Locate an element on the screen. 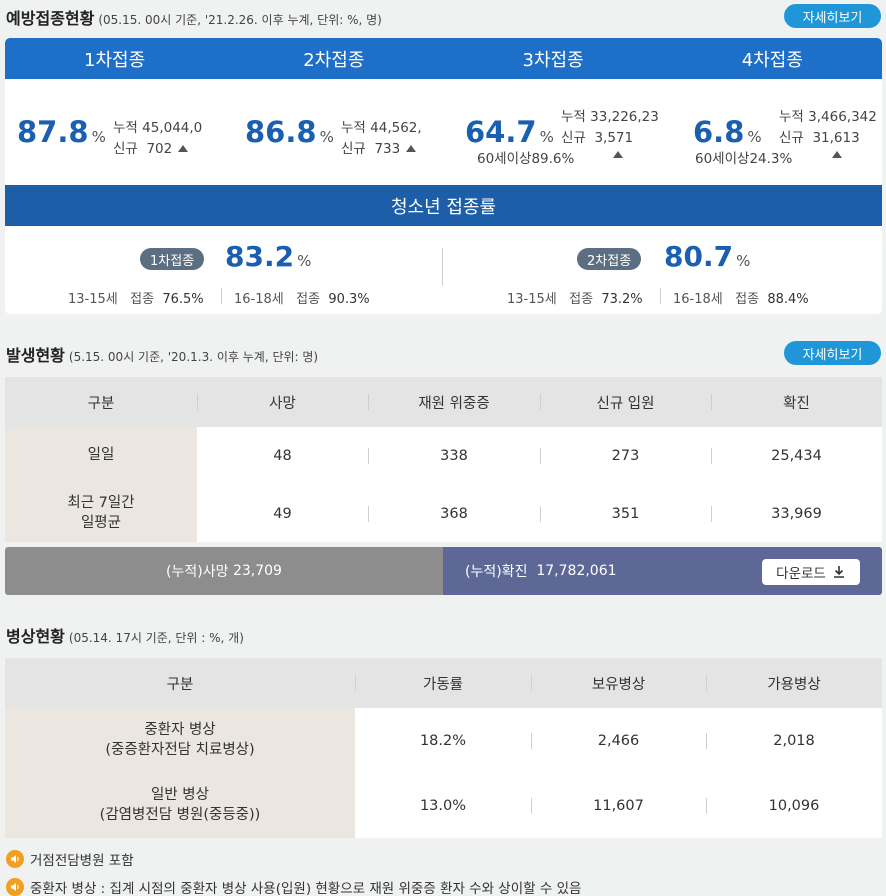  row-label: 일일 is located at coordinates (101, 456).